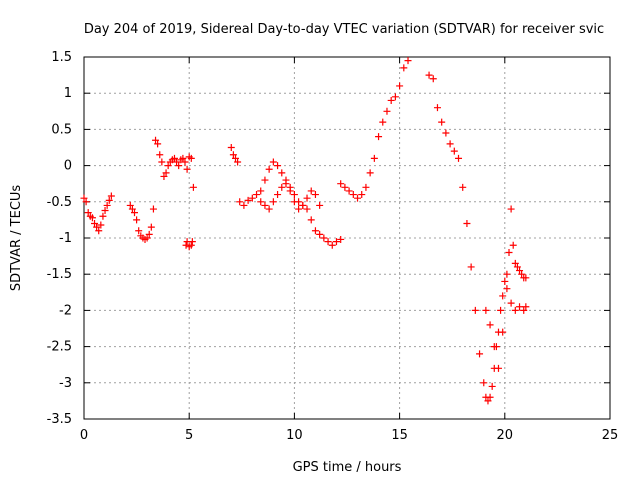 The image size is (640, 480). What do you see at coordinates (189, 435) in the screenshot?
I see `x-tick-label: 5` at bounding box center [189, 435].